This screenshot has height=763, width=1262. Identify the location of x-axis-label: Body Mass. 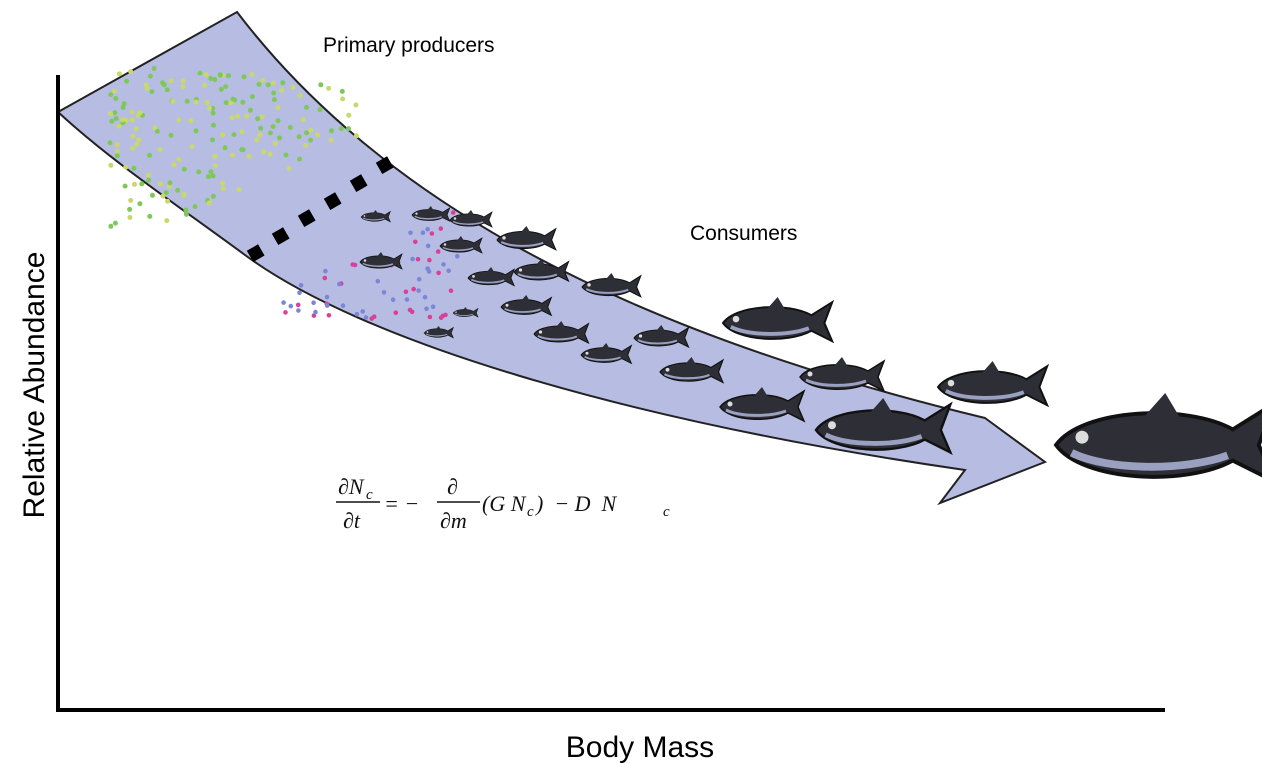
(640, 747).